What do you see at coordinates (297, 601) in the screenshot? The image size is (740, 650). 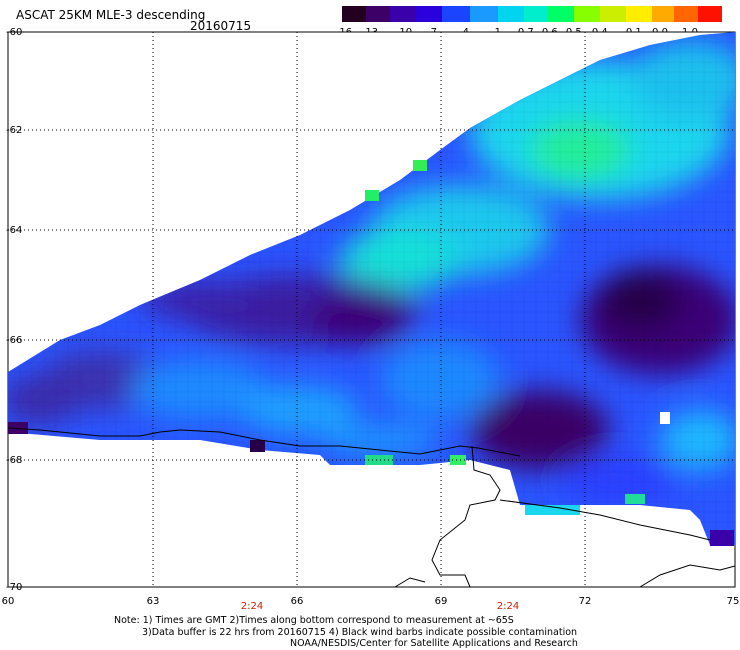 I see `longitude-label: 66` at bounding box center [297, 601].